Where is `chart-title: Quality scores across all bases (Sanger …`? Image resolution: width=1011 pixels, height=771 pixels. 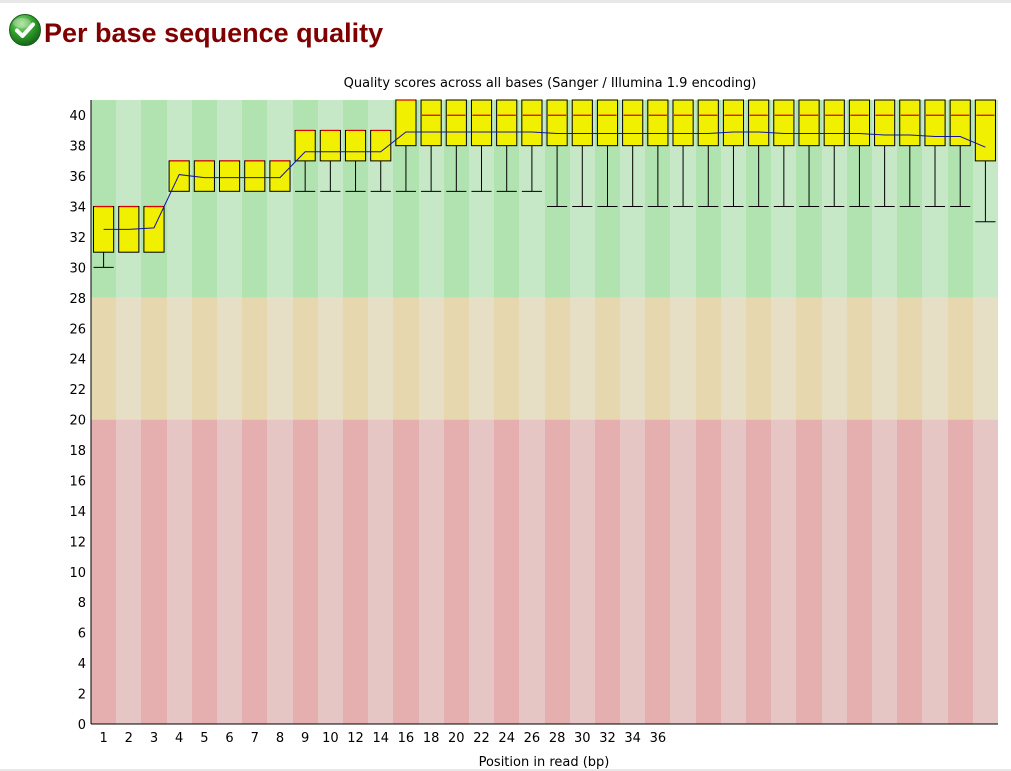
chart-title: Quality scores across all bases (Sanger … is located at coordinates (550, 83).